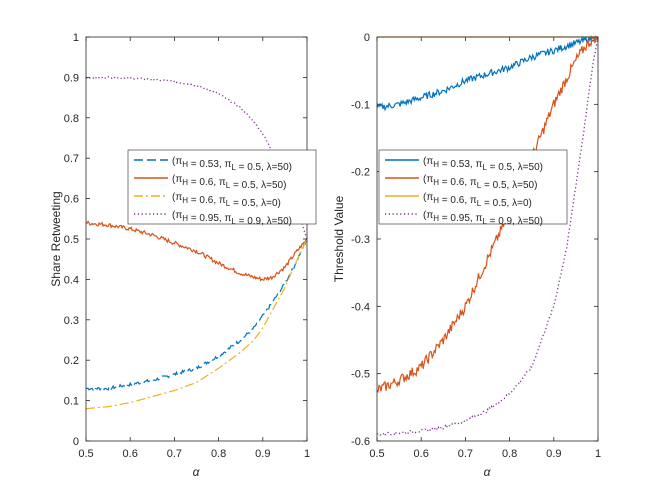  Describe the element at coordinates (360, 375) in the screenshot. I see `y-tick-label: -0.5` at that location.